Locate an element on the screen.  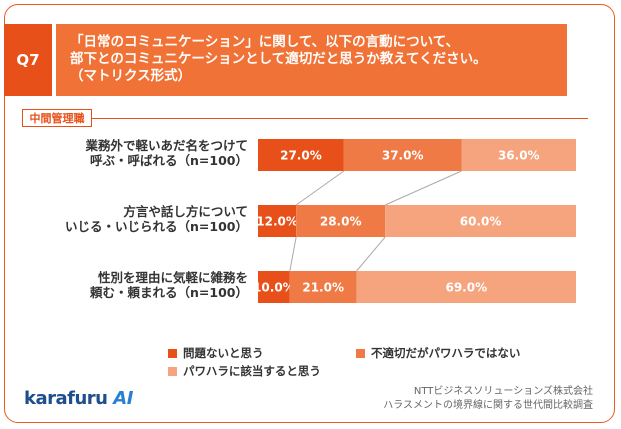
question-line: 「日常のコミュニケーション」に関して、以下の言動について、 is located at coordinates (265, 42).